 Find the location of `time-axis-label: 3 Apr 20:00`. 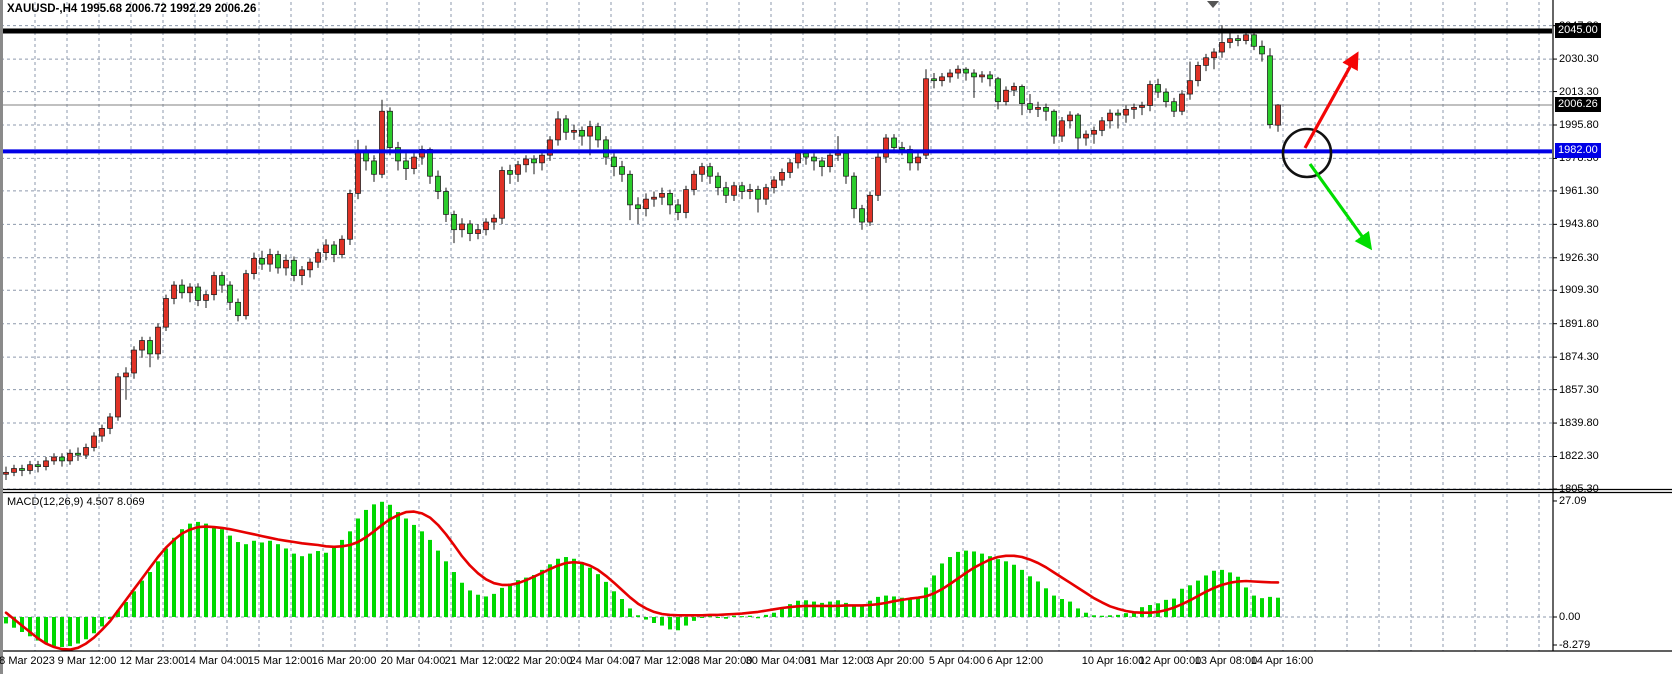

time-axis-label: 3 Apr 20:00 is located at coordinates (896, 661).